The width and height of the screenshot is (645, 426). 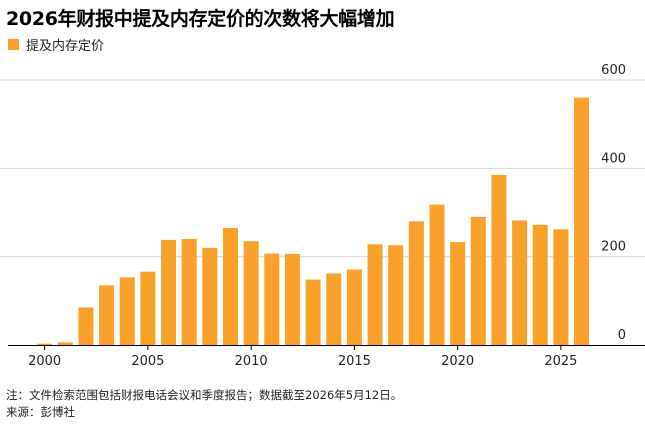 I want to click on y-tick-label: 200, so click(x=613, y=247).